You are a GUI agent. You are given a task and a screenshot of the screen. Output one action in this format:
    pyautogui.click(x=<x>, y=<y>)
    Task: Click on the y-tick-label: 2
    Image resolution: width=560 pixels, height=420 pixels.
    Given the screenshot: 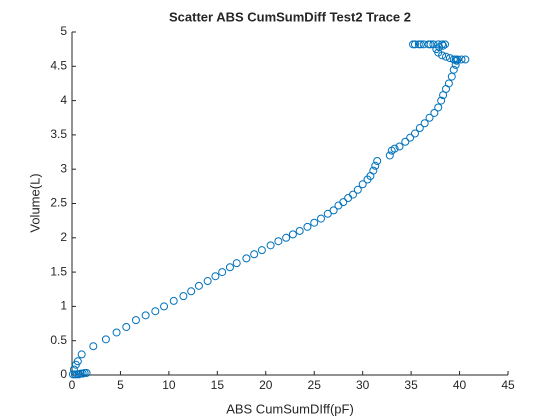 What is the action you would take?
    pyautogui.click(x=63, y=237)
    